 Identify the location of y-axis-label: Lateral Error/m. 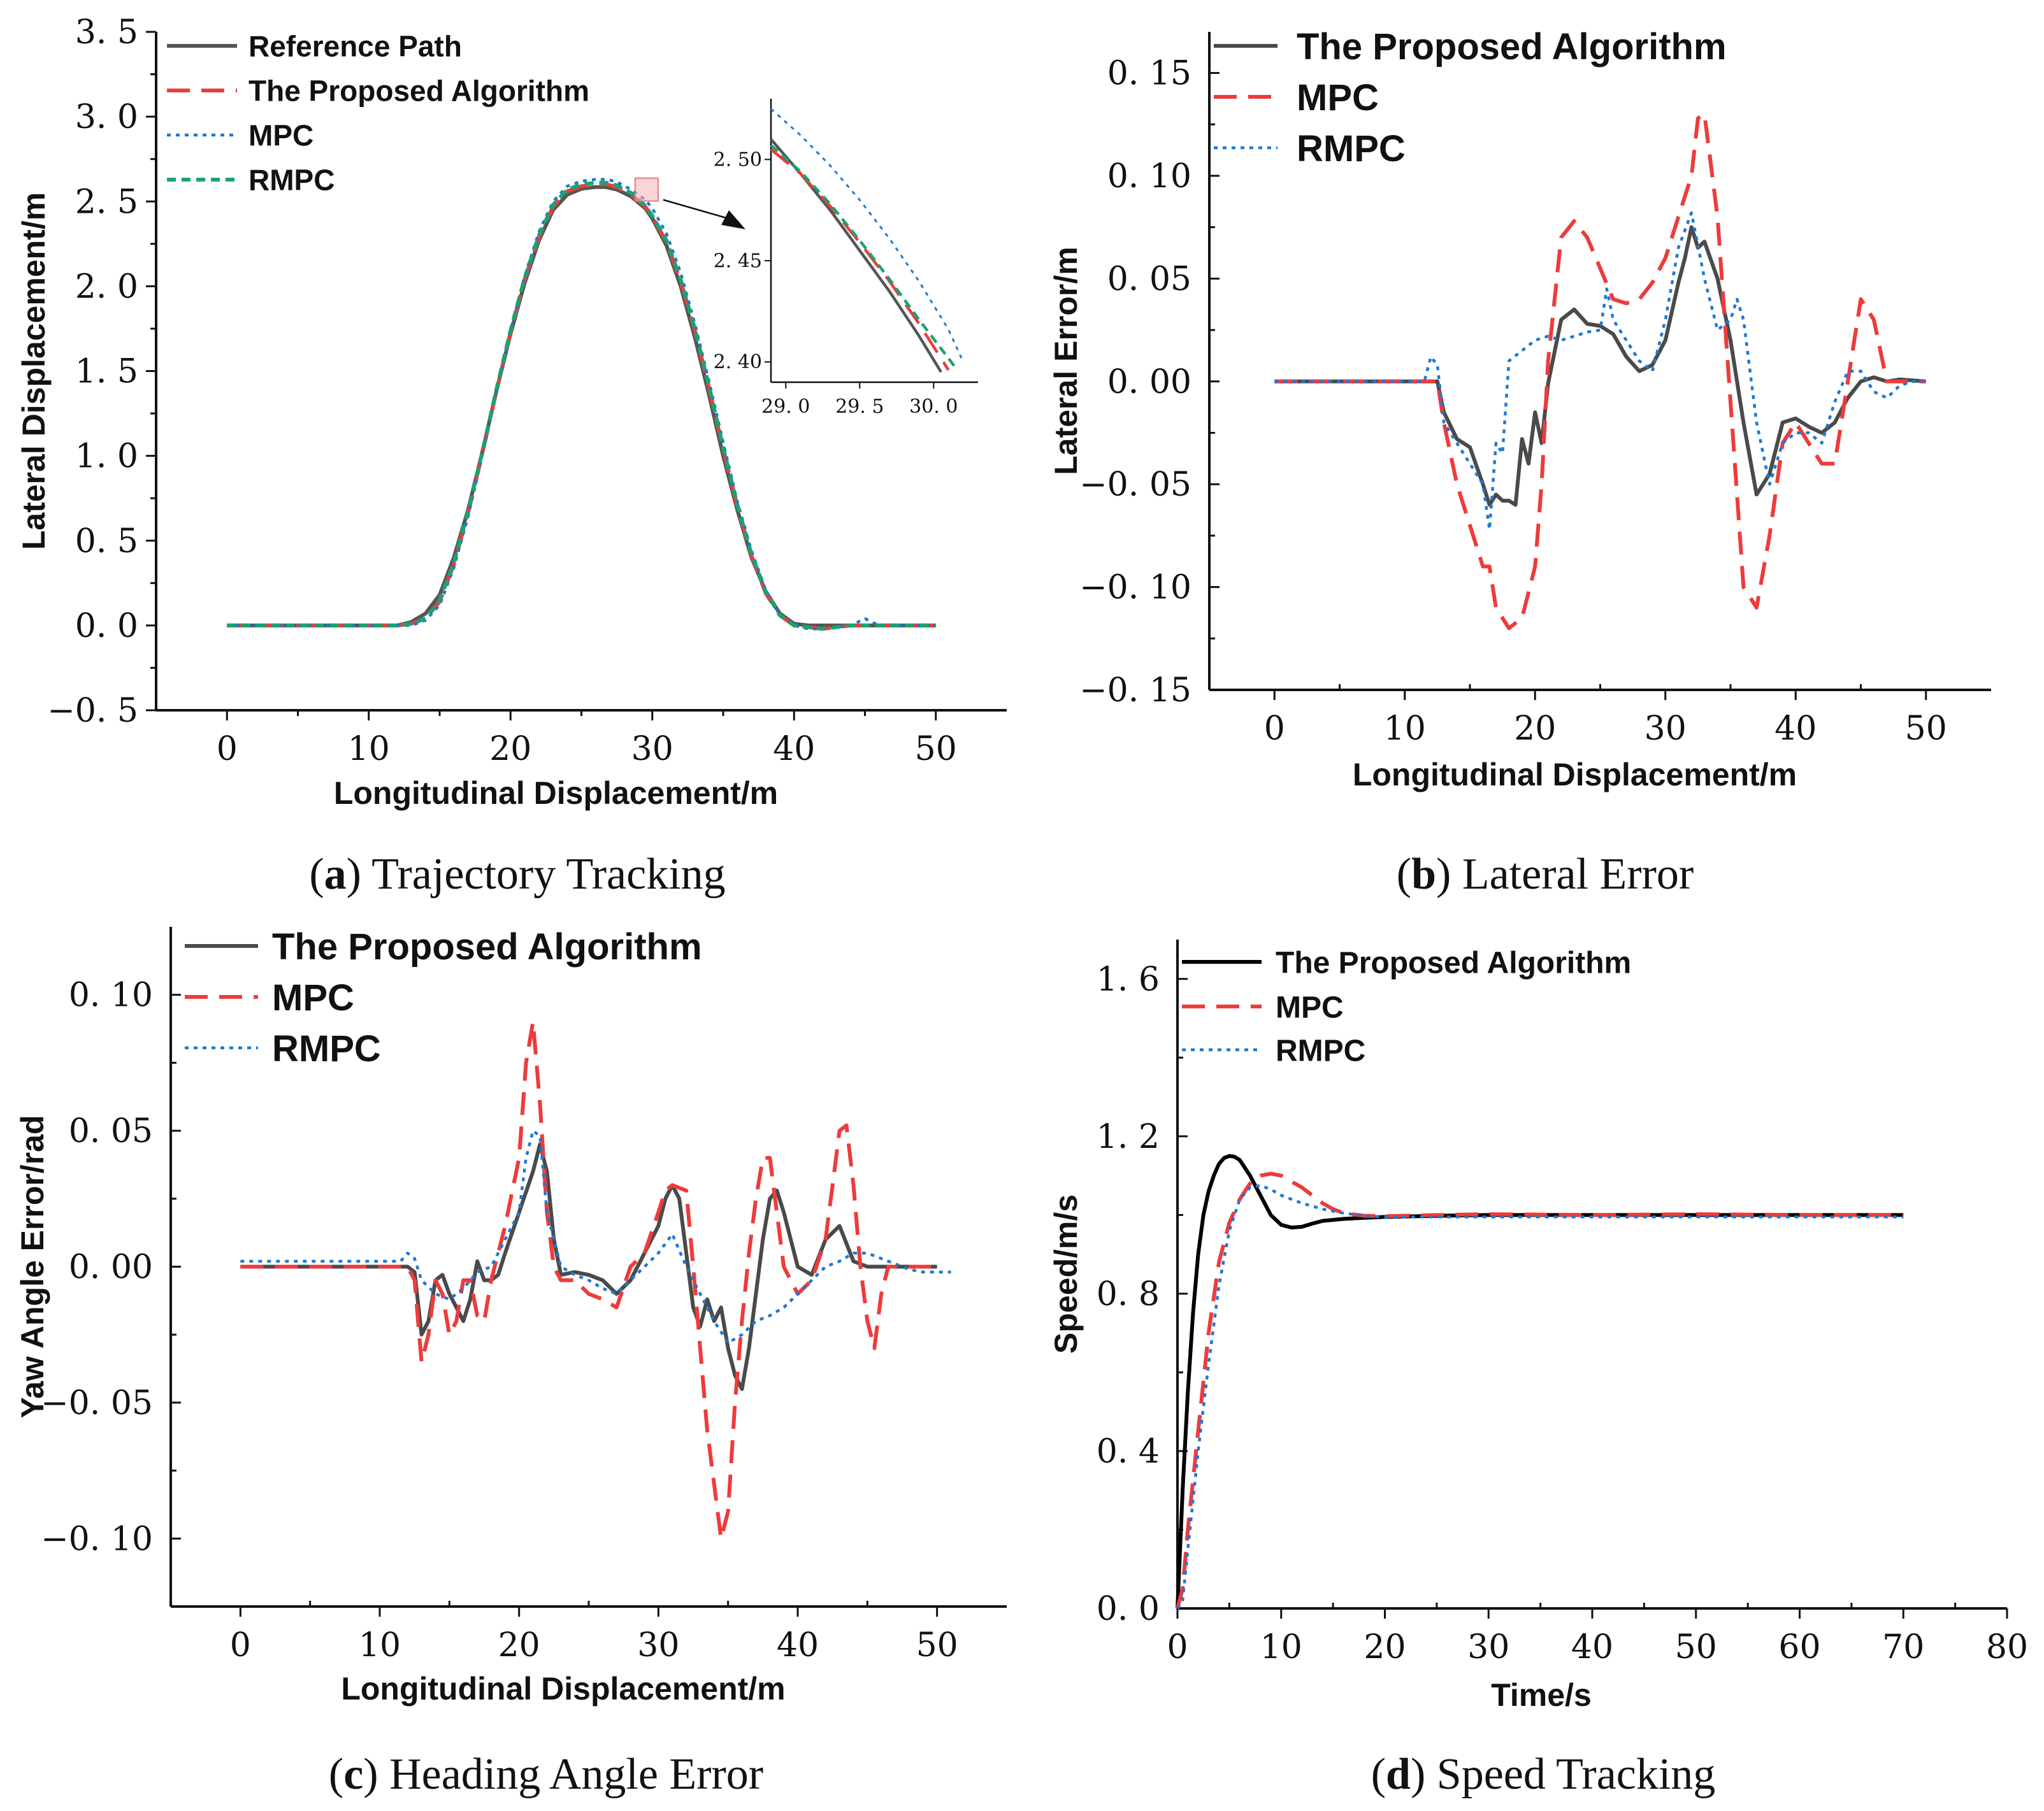
(1066, 361).